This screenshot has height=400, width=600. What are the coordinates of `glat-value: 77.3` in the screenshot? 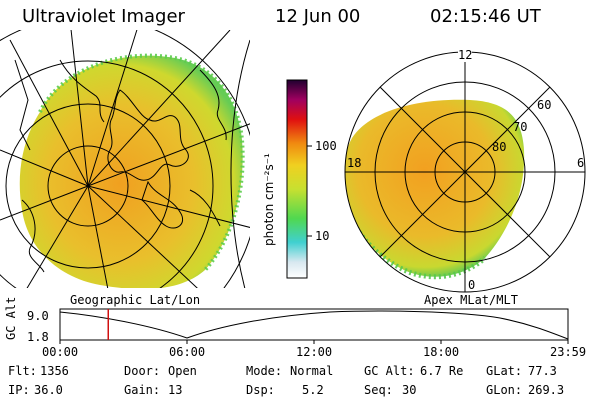 It's located at (542, 371).